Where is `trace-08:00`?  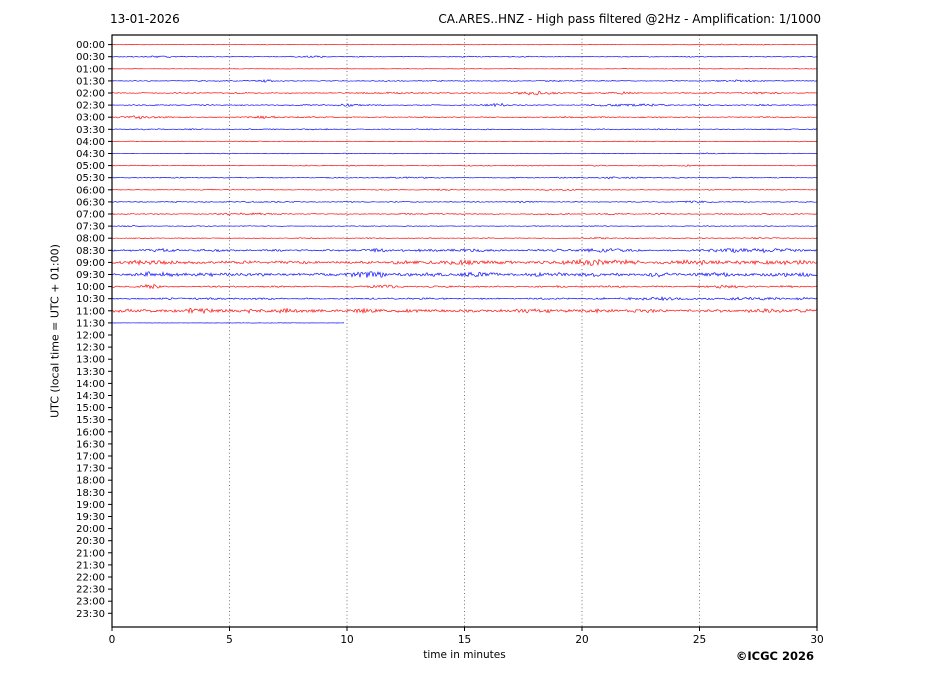 trace-08:00 is located at coordinates (464, 238).